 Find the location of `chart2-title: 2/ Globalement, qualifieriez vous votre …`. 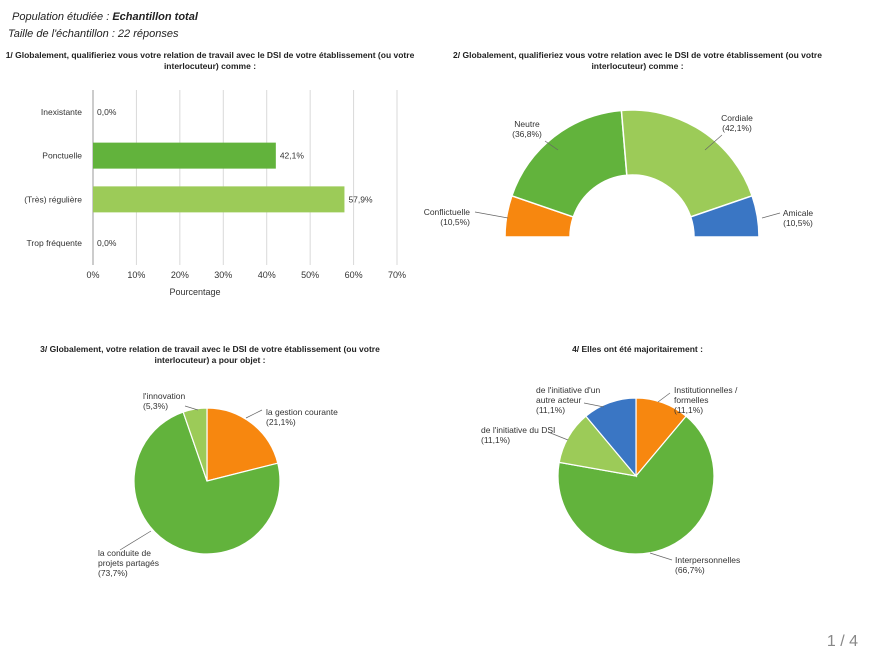

chart2-title: 2/ Globalement, qualifieriez vous votre … is located at coordinates (637, 60).